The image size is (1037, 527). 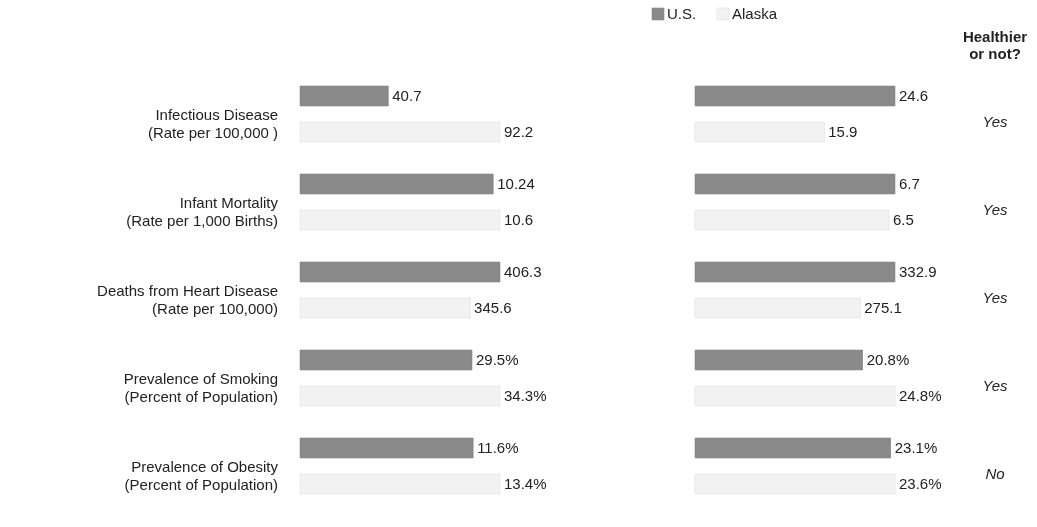 What do you see at coordinates (909, 184) in the screenshot?
I see `data-label: 6.7` at bounding box center [909, 184].